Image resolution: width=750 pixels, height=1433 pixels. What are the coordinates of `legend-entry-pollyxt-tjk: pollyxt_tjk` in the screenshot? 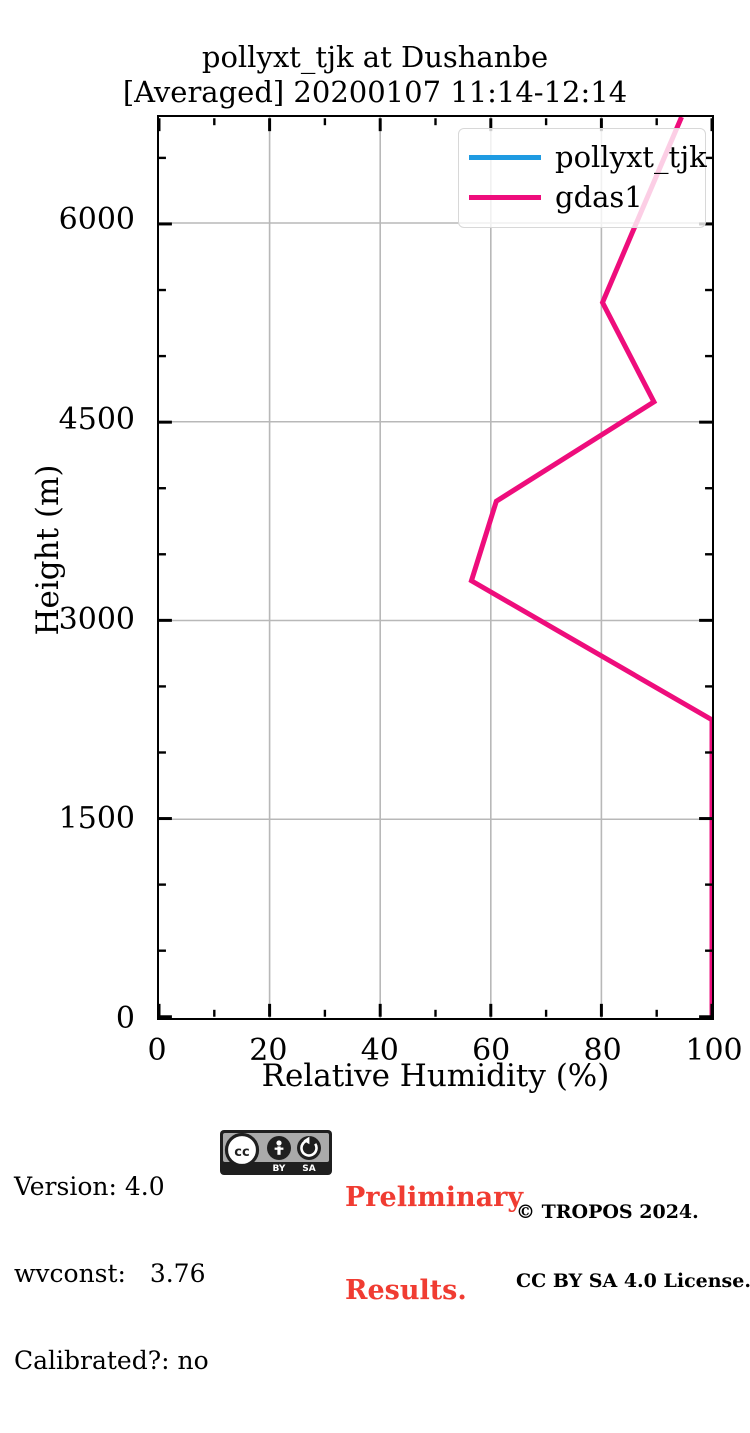 It's located at (588, 157).